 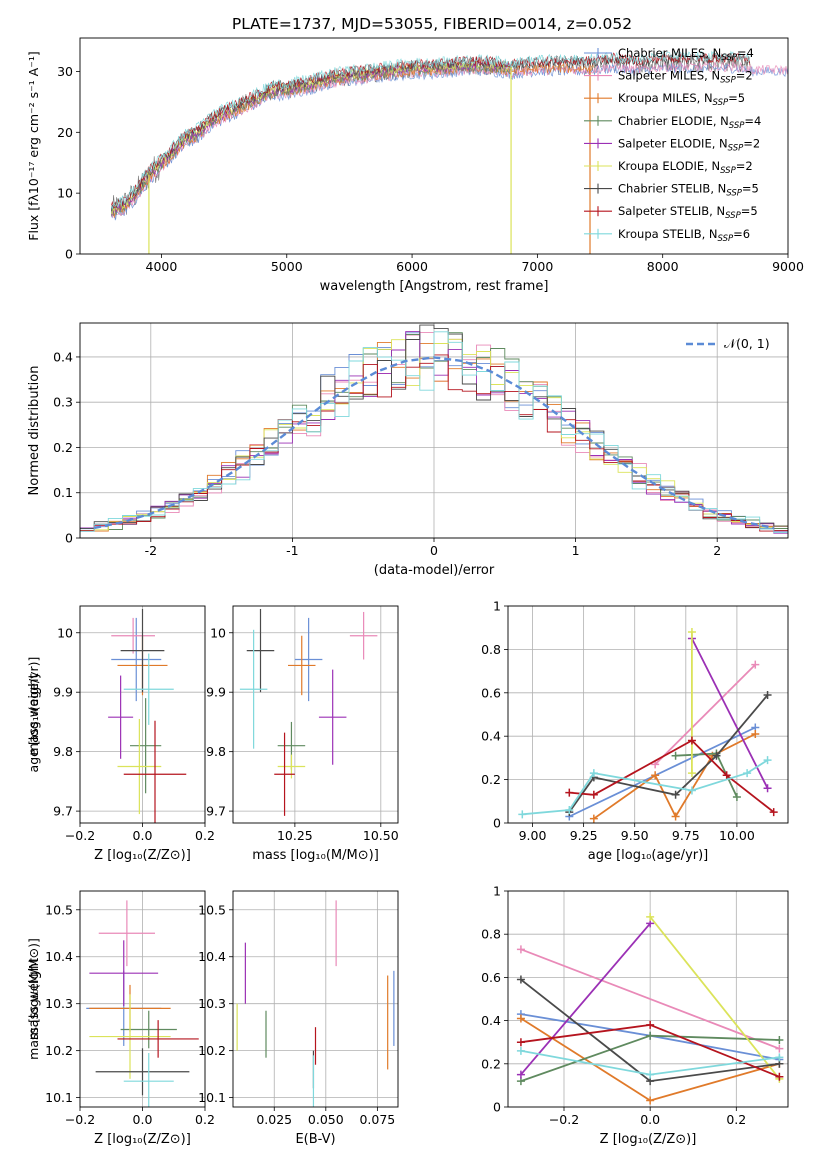 I want to click on weight-vs-Z-frame, so click(x=648, y=999).